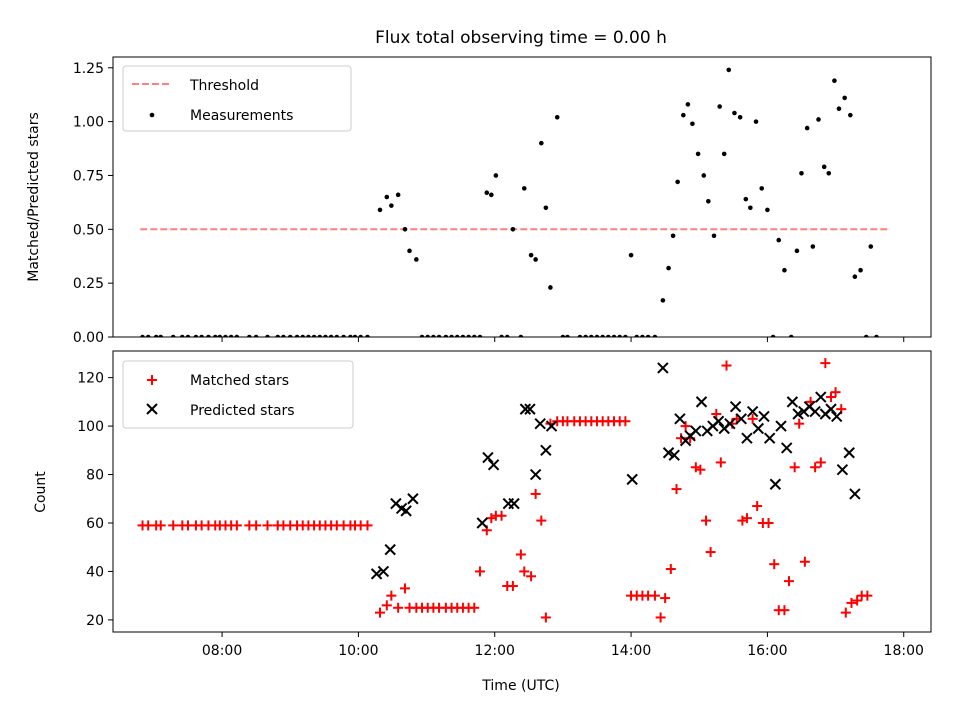 This screenshot has width=960, height=720. I want to click on y-tick-label: 60, so click(95, 524).